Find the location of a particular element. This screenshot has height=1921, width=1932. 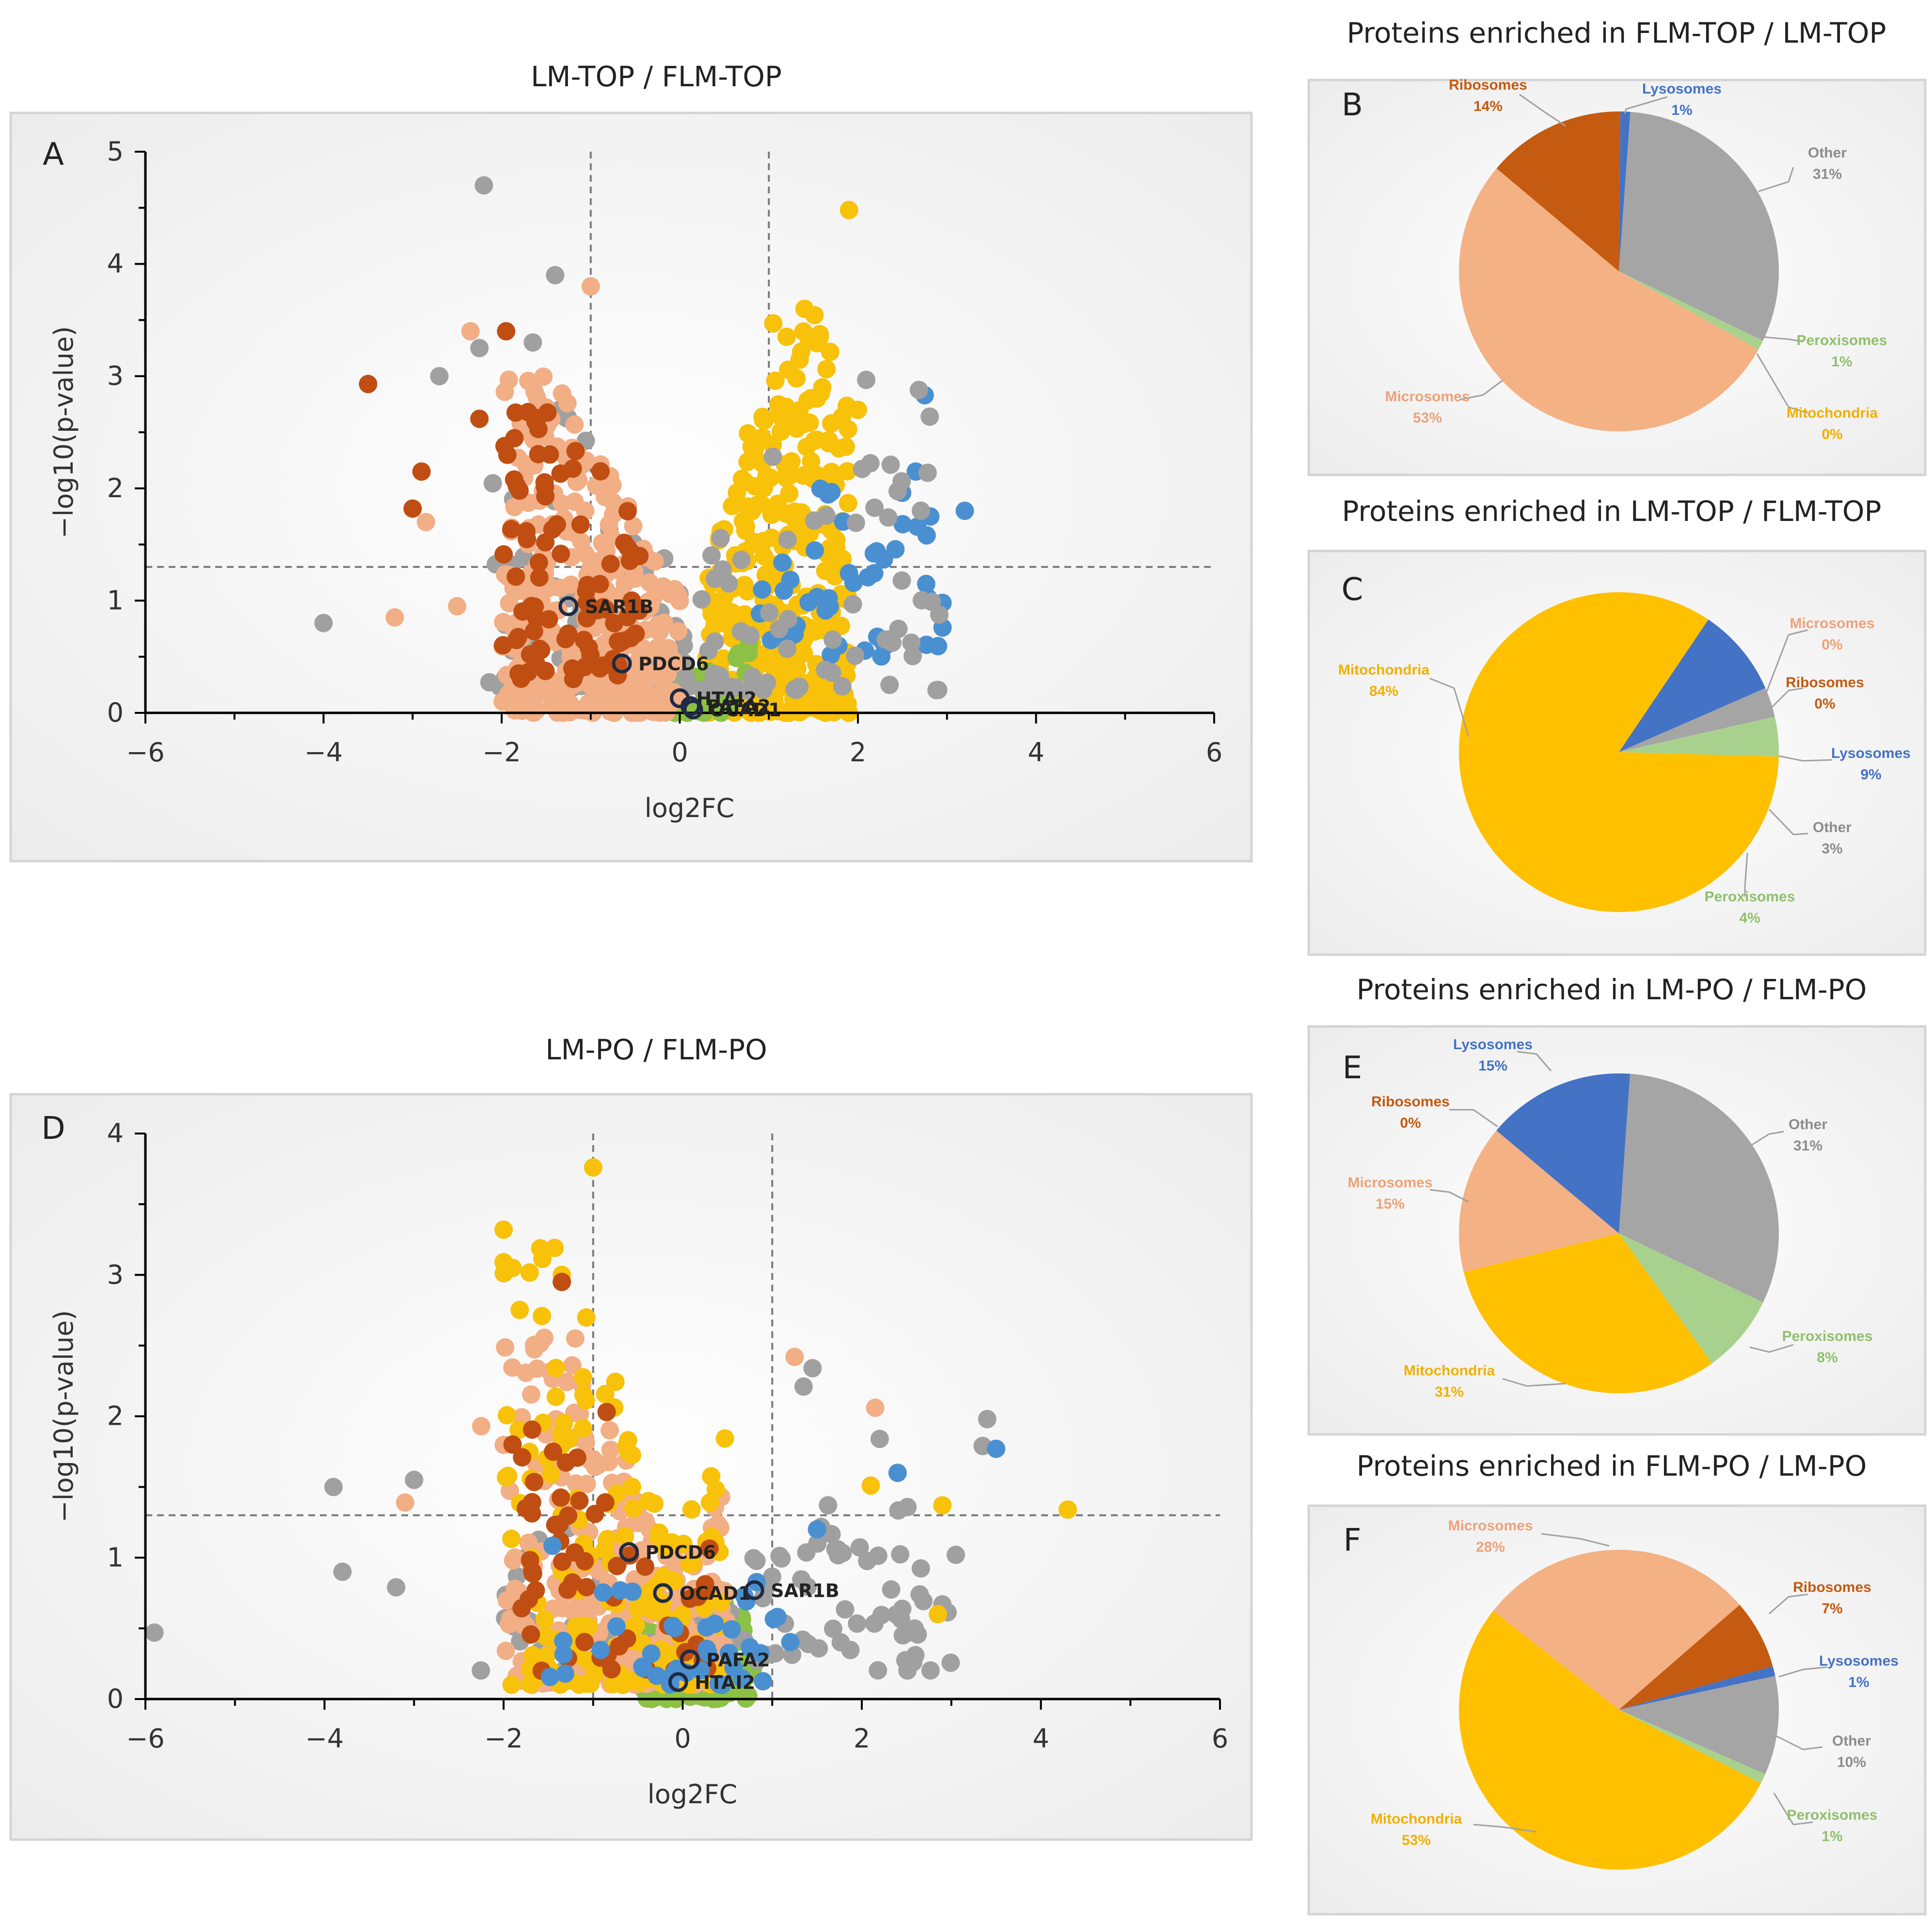

slice-label-pct: 4% is located at coordinates (1750, 918).